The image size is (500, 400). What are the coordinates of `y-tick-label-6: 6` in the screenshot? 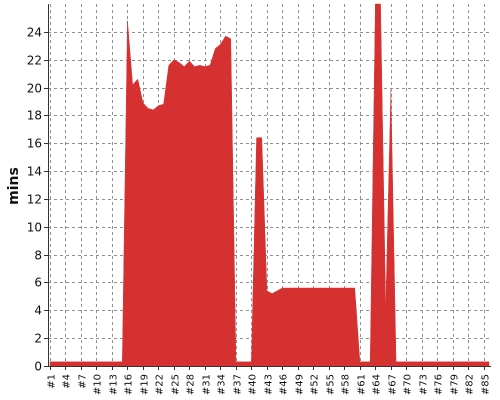 It's located at (38, 283).